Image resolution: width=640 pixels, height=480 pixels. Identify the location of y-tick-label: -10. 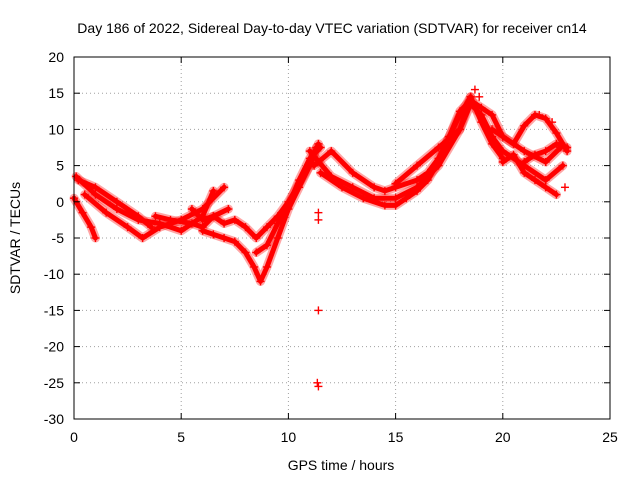
(54, 274).